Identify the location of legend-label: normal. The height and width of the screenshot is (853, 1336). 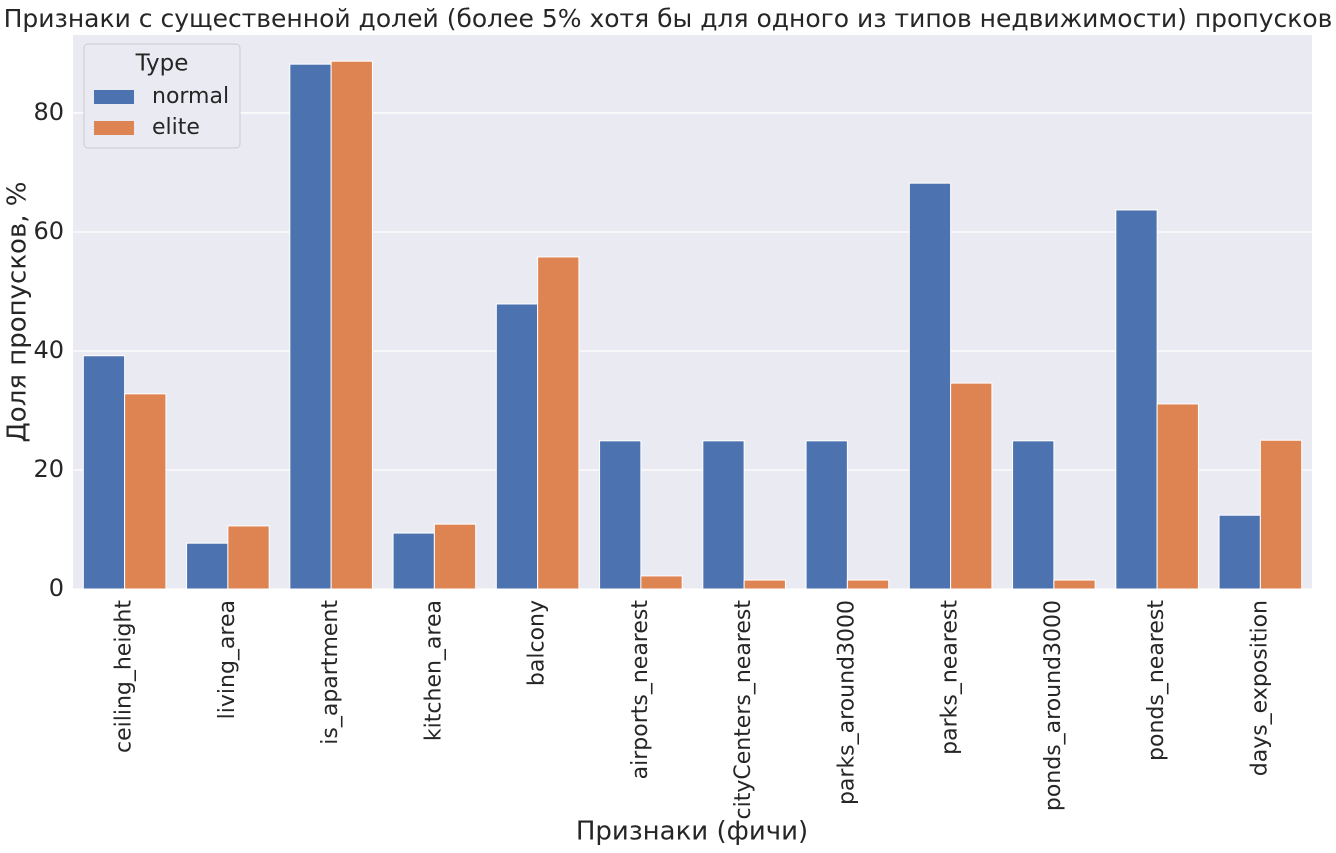
(190, 96).